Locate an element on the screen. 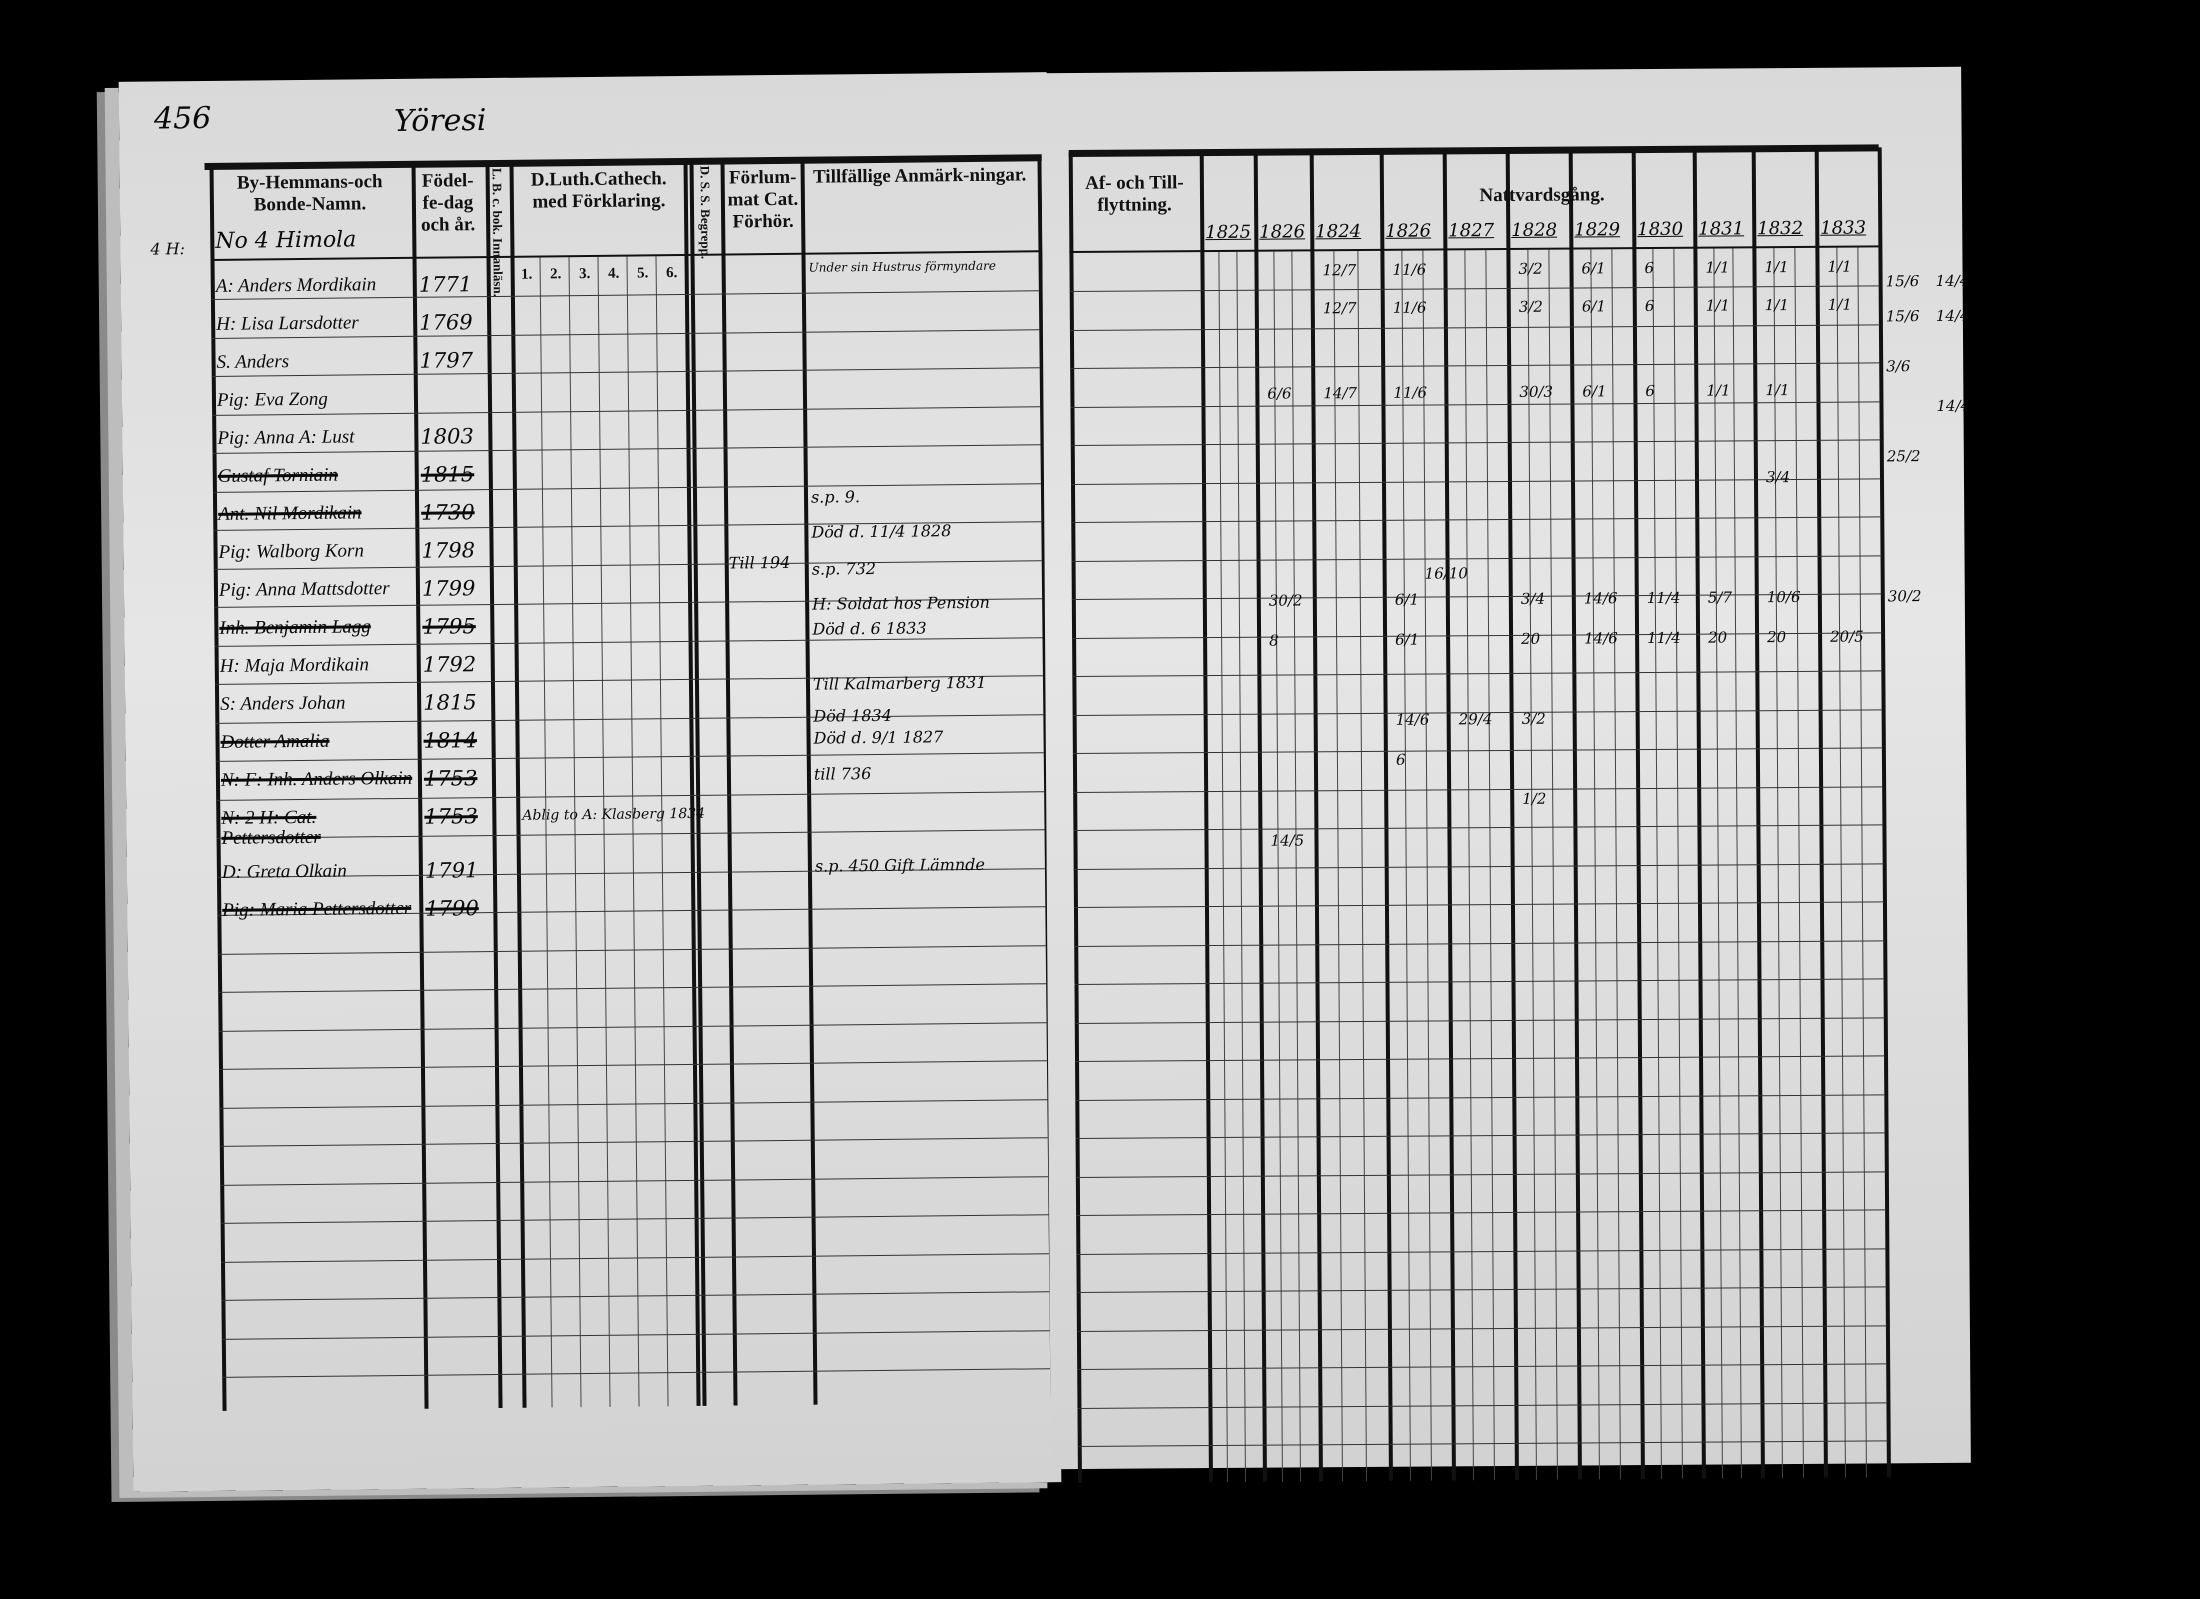 Image resolution: width=2200 pixels, height=1599 pixels. entry-birth-year: 1803 is located at coordinates (447, 436).